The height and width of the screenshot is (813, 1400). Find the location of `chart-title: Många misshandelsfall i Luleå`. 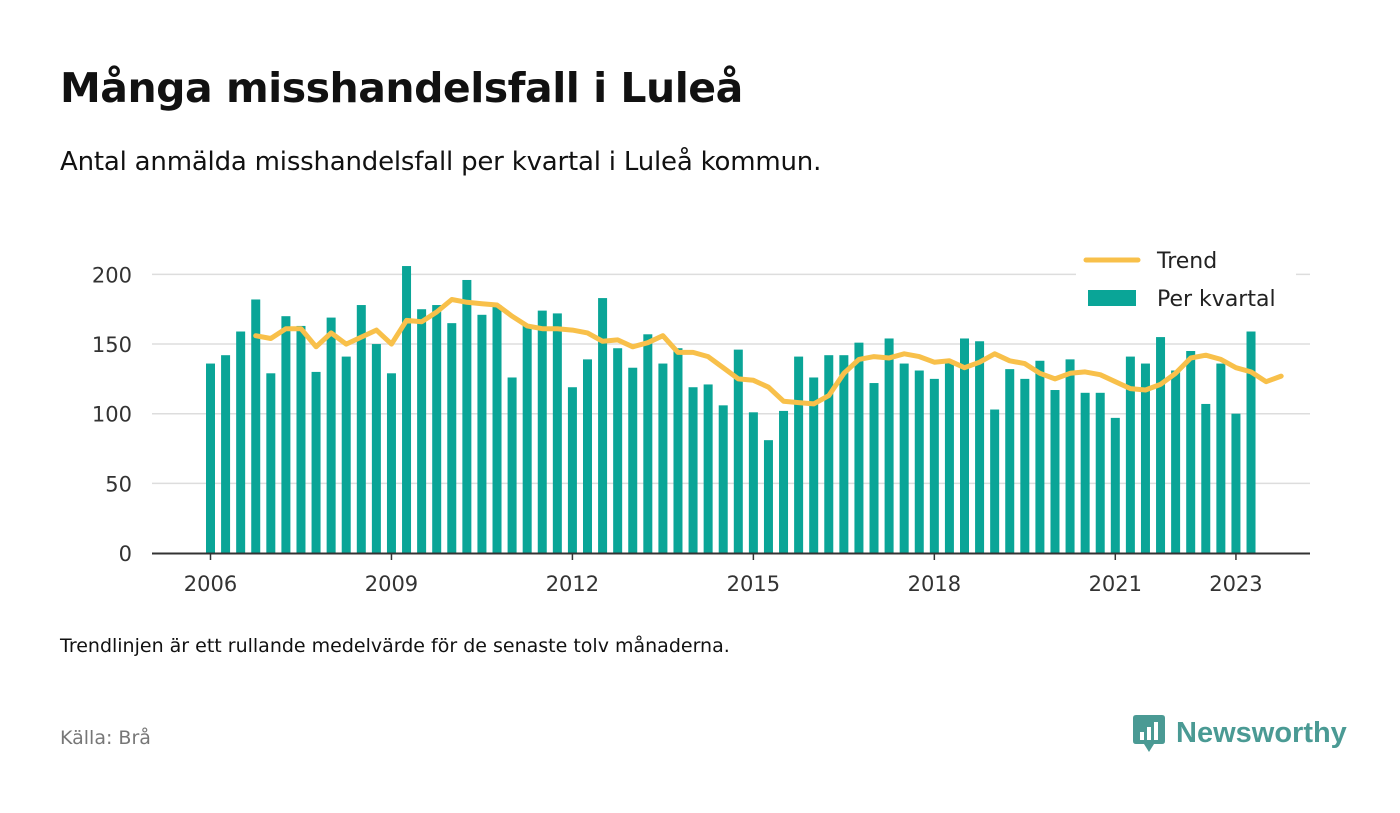

chart-title: Många misshandelsfall i Luleå is located at coordinates (401, 88).